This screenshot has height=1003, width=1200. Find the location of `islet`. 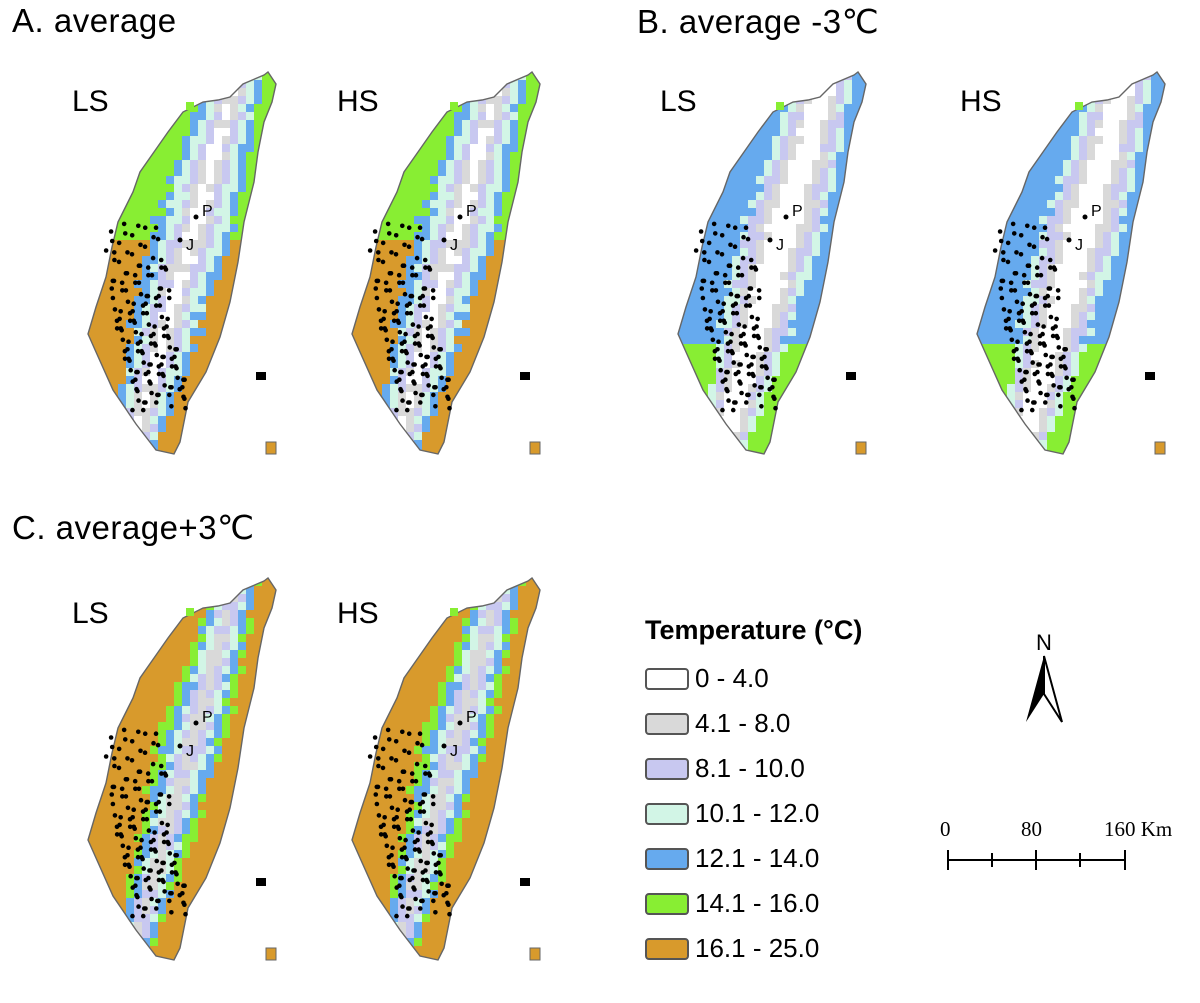

islet is located at coordinates (1150, 376).